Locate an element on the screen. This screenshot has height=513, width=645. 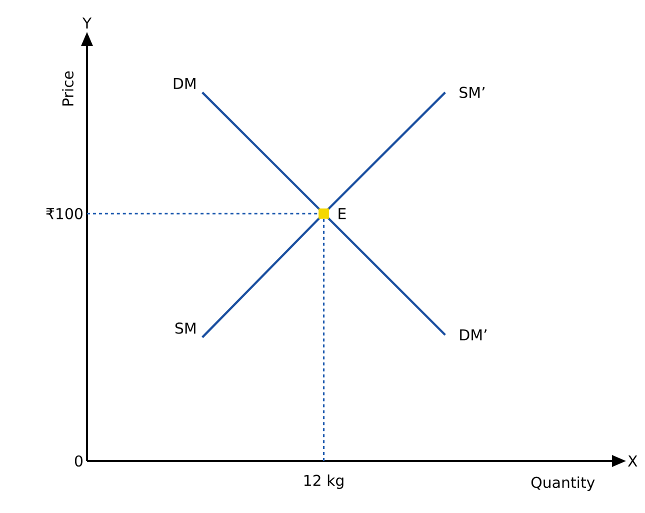
x-axis-title: Quantity is located at coordinates (563, 483).